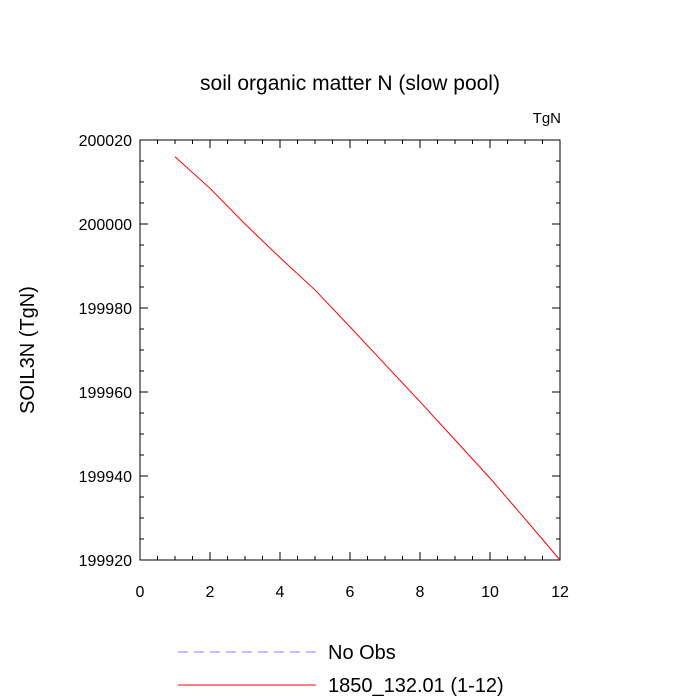 This screenshot has width=700, height=700. What do you see at coordinates (140, 592) in the screenshot?
I see `x-tick-label: 0` at bounding box center [140, 592].